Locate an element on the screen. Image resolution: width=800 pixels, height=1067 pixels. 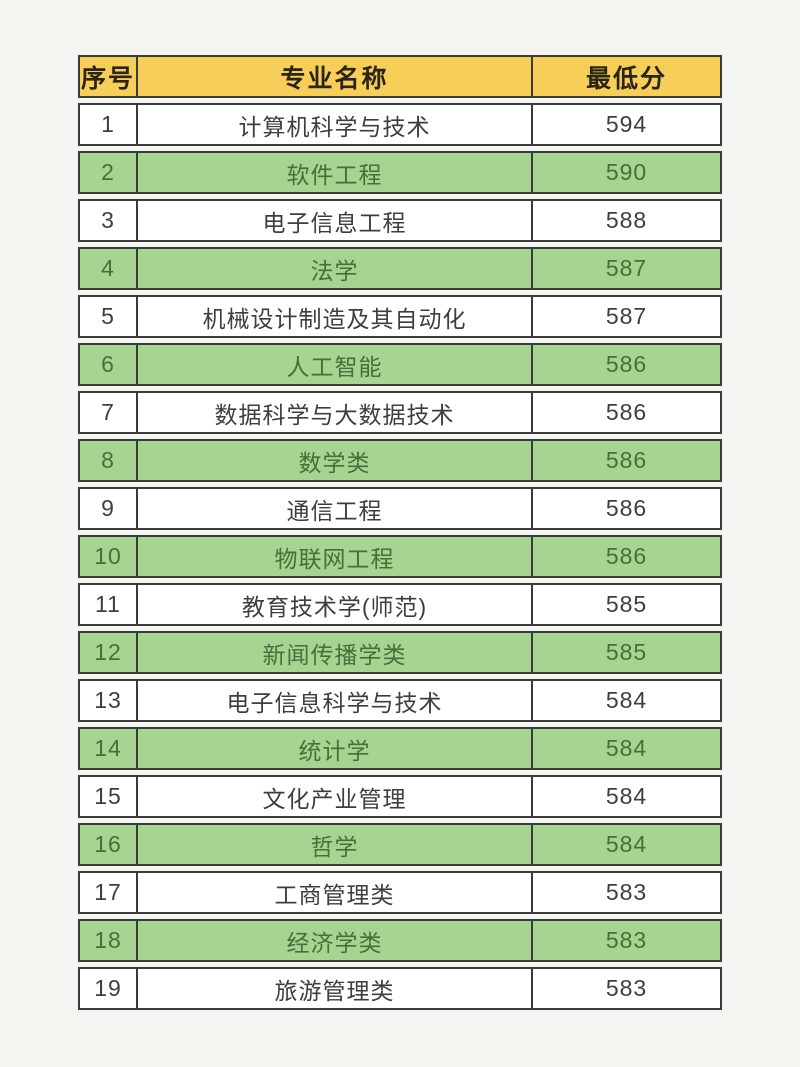
row-index-cell: 5 is located at coordinates (108, 316).